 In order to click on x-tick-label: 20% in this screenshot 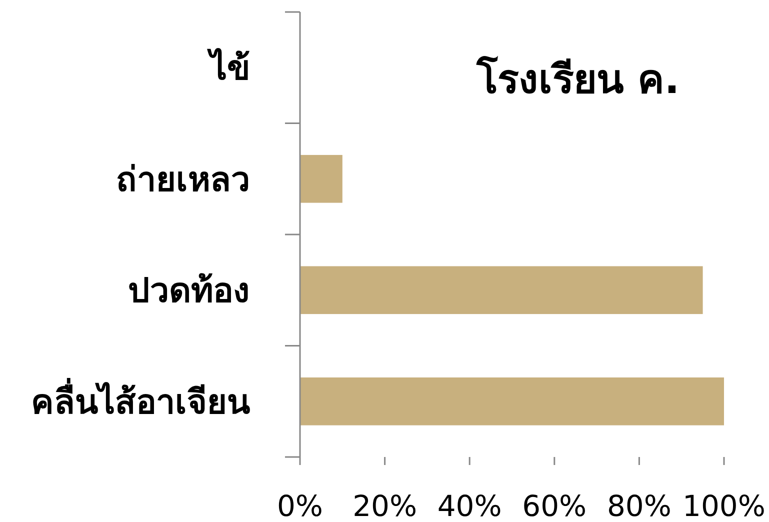, I will do `click(385, 505)`.